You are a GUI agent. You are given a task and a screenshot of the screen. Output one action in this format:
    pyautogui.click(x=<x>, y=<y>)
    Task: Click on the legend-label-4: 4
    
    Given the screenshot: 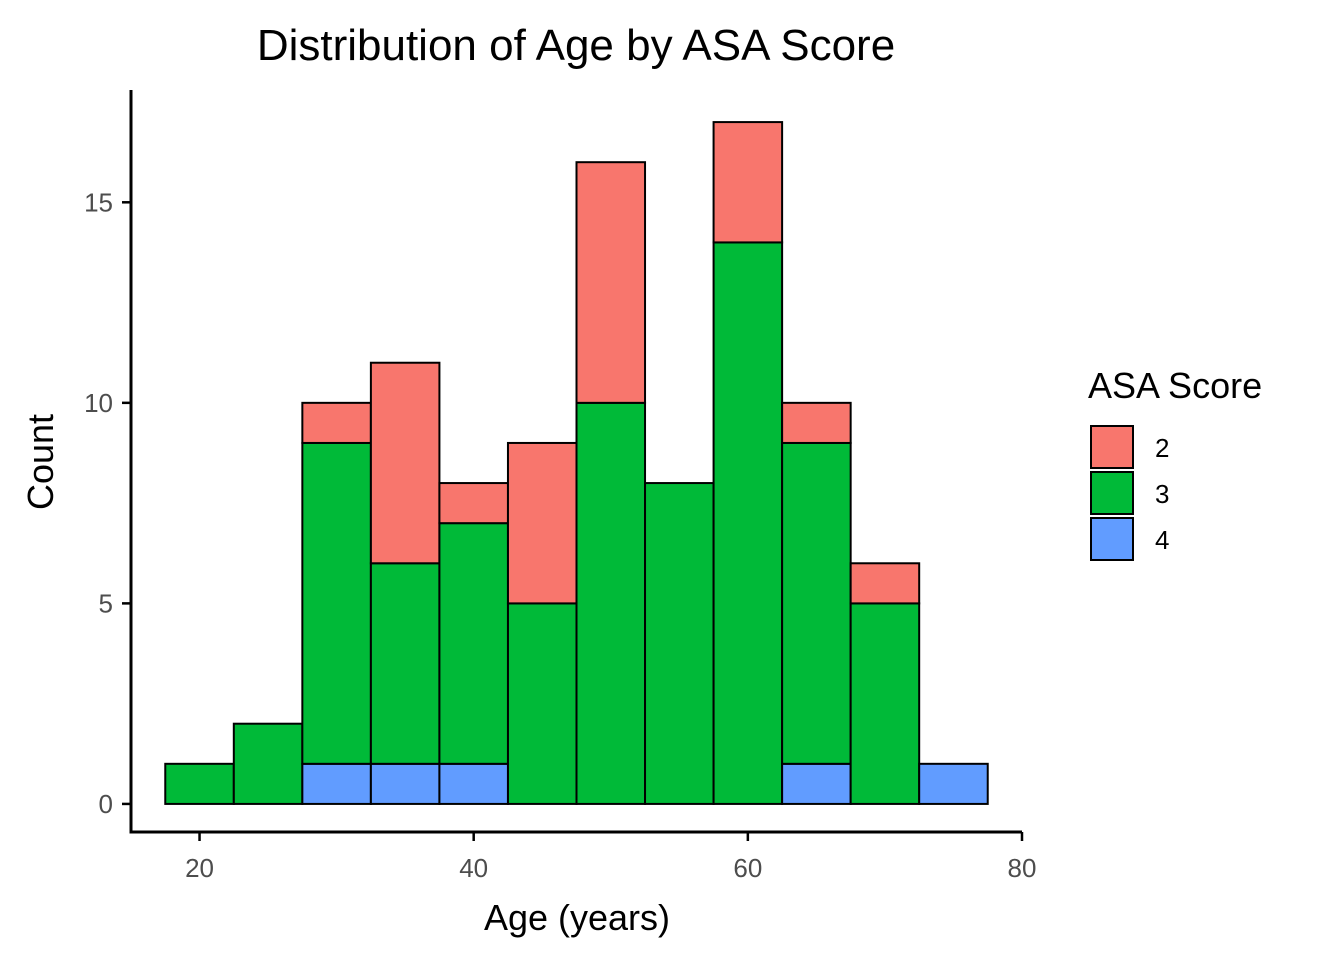 What is the action you would take?
    pyautogui.click(x=1162, y=540)
    